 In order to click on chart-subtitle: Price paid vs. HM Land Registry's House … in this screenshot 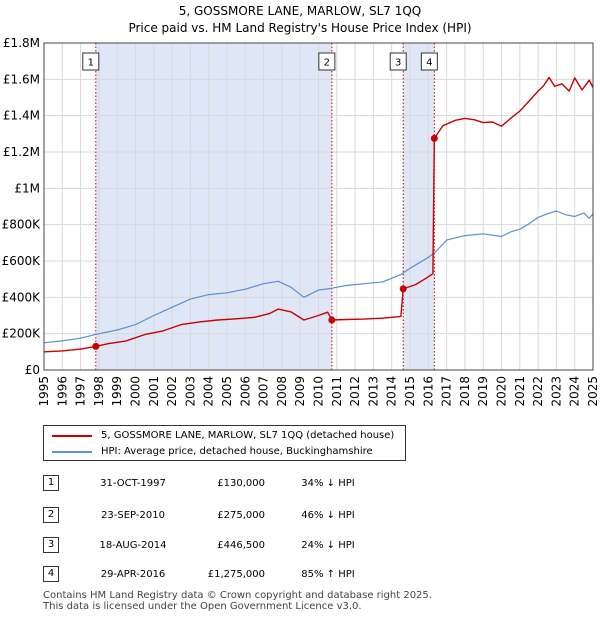, I will do `click(300, 28)`.